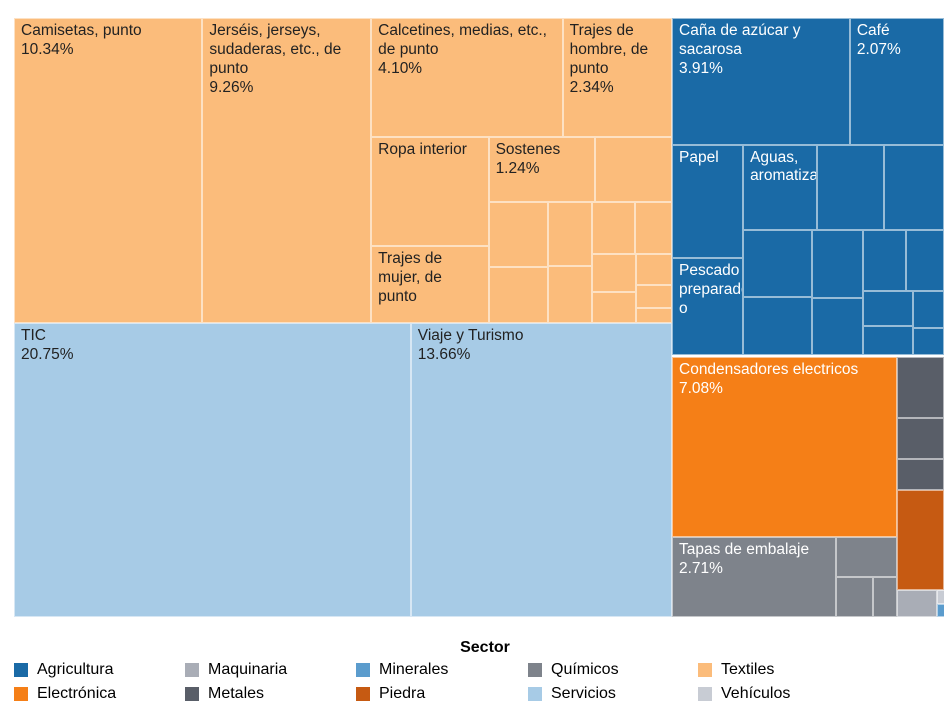 This screenshot has height=703, width=944. What do you see at coordinates (701, 388) in the screenshot?
I see `tile-value: 7.08%` at bounding box center [701, 388].